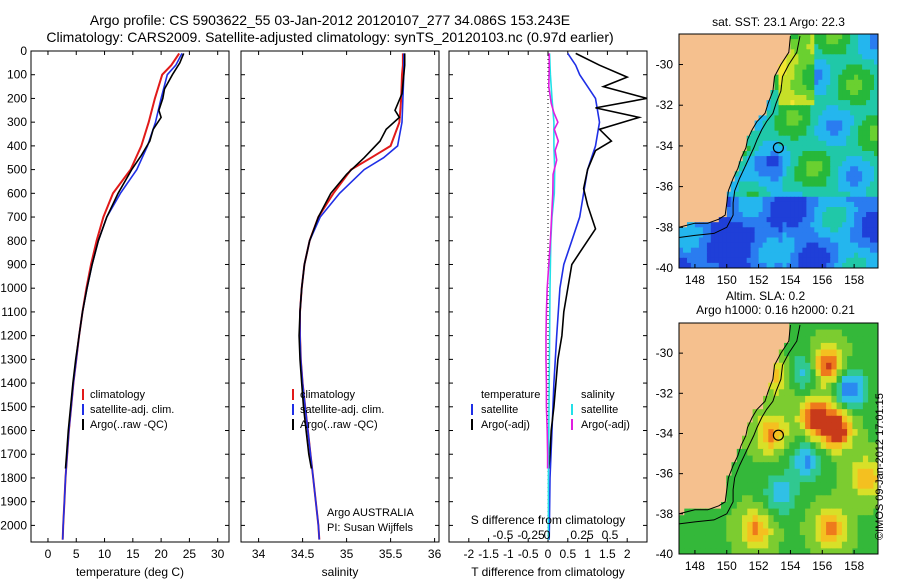  I want to click on x-tick-label: 35.5, so click(391, 554).